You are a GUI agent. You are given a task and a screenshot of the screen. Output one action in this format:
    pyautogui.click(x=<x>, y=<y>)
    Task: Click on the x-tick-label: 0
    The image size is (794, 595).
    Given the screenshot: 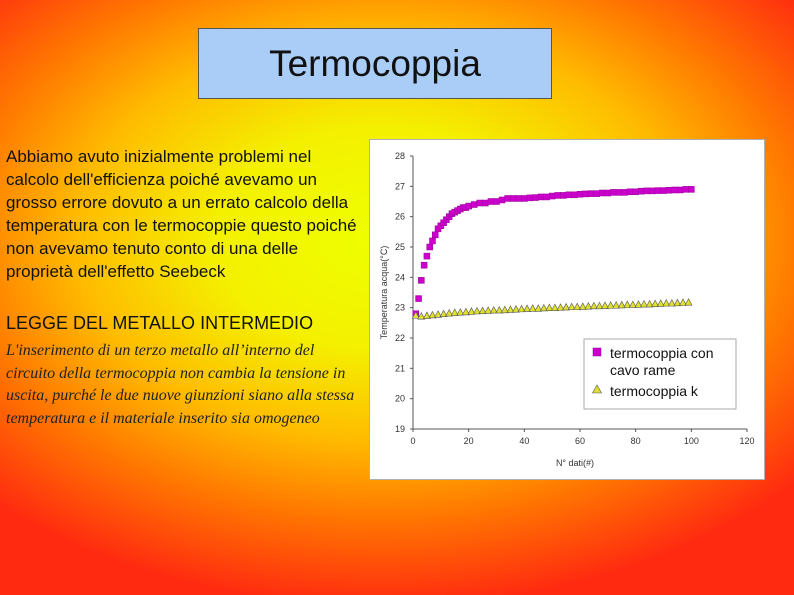 What is the action you would take?
    pyautogui.click(x=412, y=441)
    